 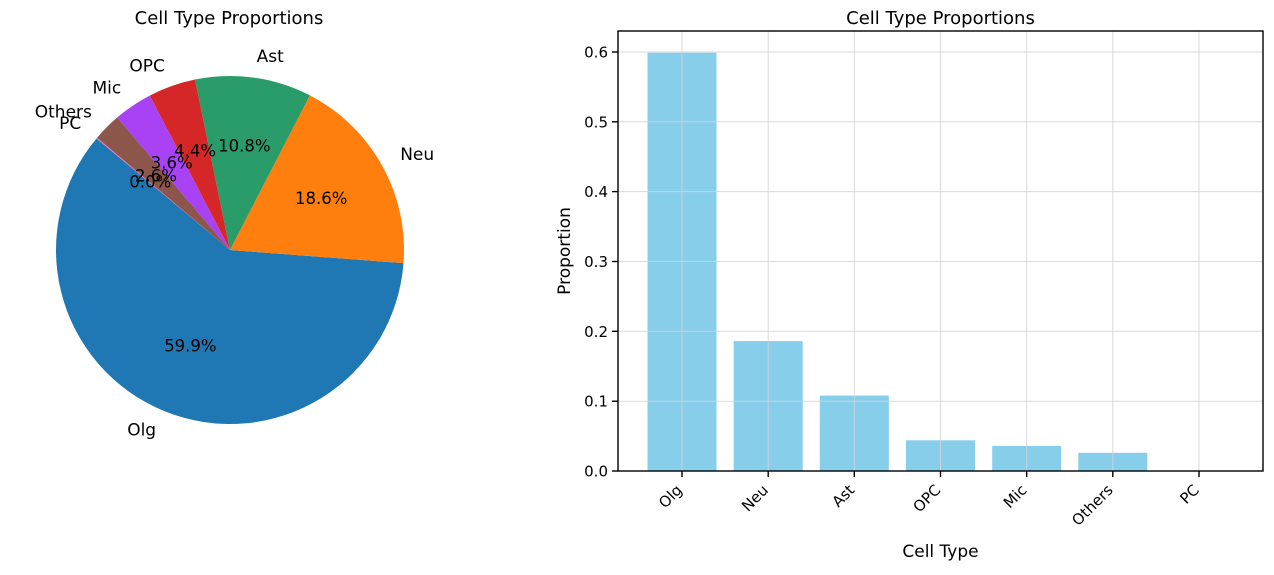 I want to click on pie-pct-Ast: 10.8%, so click(x=244, y=146).